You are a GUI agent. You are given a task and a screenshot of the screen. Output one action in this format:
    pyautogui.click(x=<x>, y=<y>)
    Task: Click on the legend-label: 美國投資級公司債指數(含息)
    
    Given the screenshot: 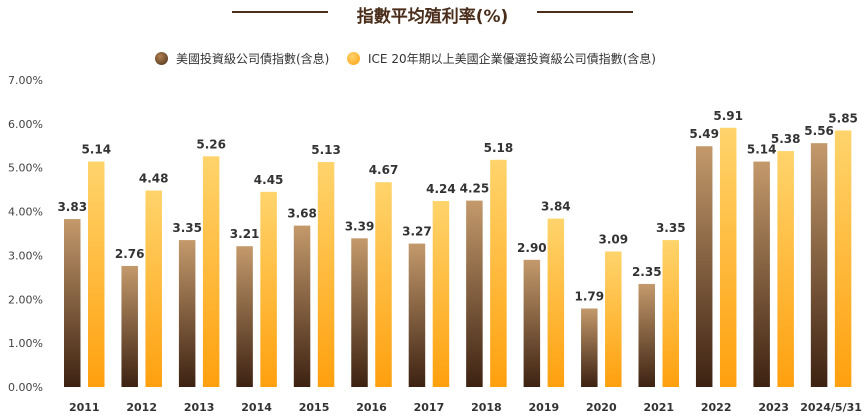 What is the action you would take?
    pyautogui.click(x=253, y=59)
    